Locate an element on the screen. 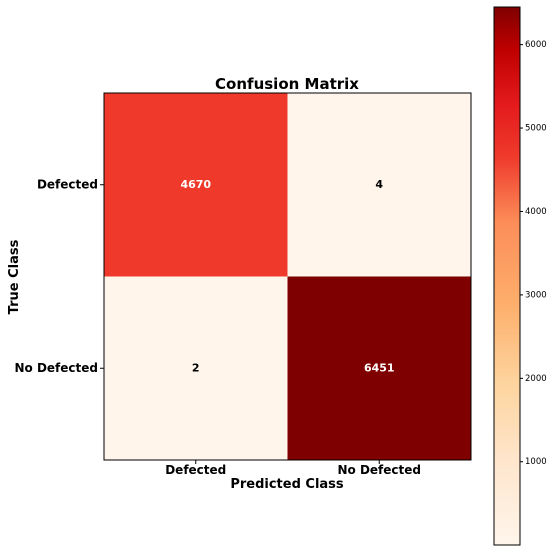 The height and width of the screenshot is (553, 550). colorbar-tick-label: 1000 is located at coordinates (536, 462).